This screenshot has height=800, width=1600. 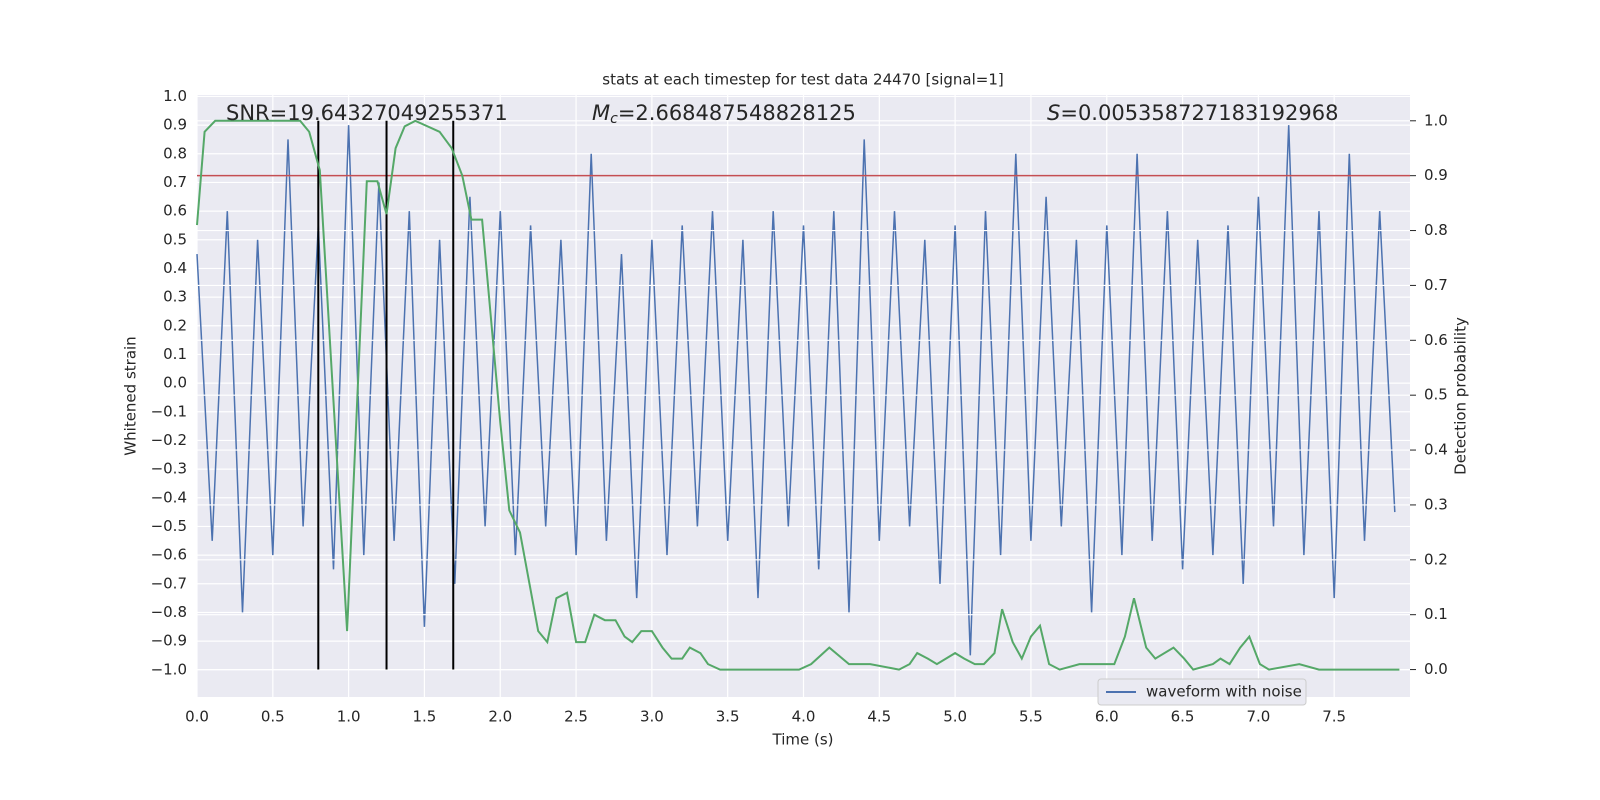 I want to click on y-tick-label: 1.0, so click(x=175, y=96).